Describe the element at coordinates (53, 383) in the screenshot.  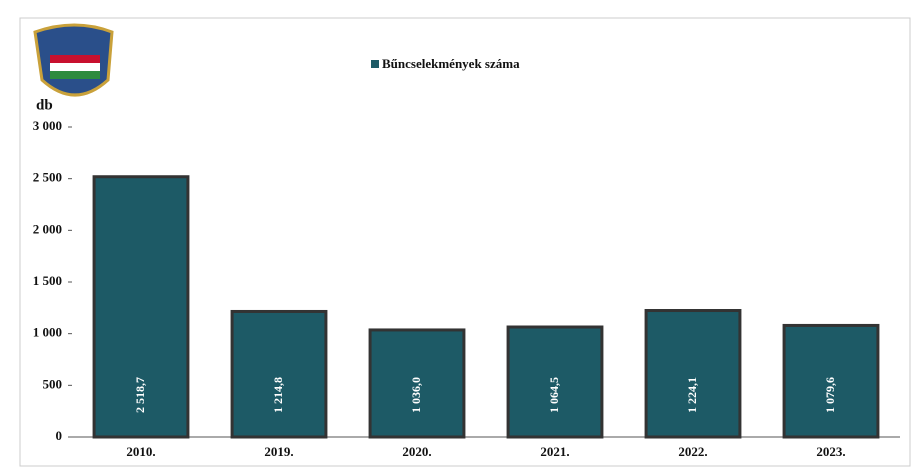
I see `y-tick-label: 500` at that location.